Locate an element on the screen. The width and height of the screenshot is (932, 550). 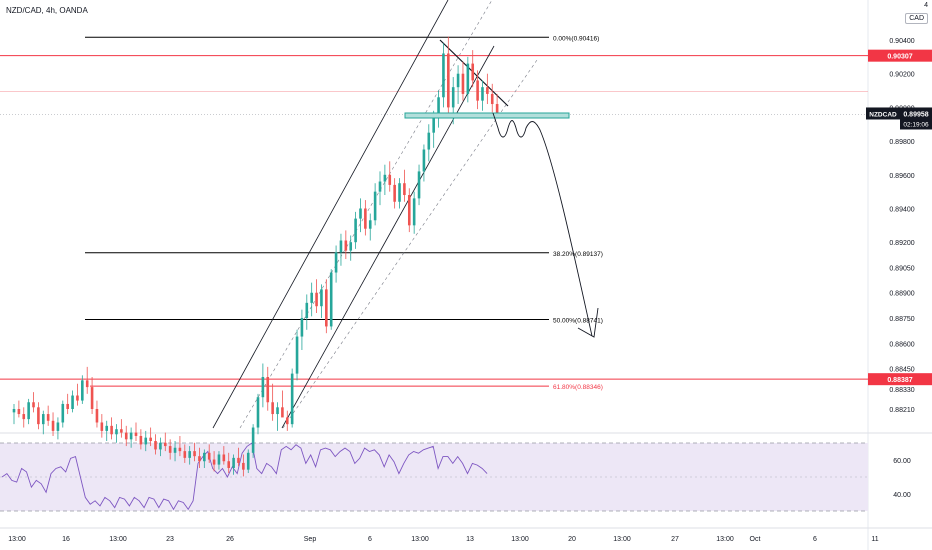
price-tick-label: 0.88330 is located at coordinates (901, 390).